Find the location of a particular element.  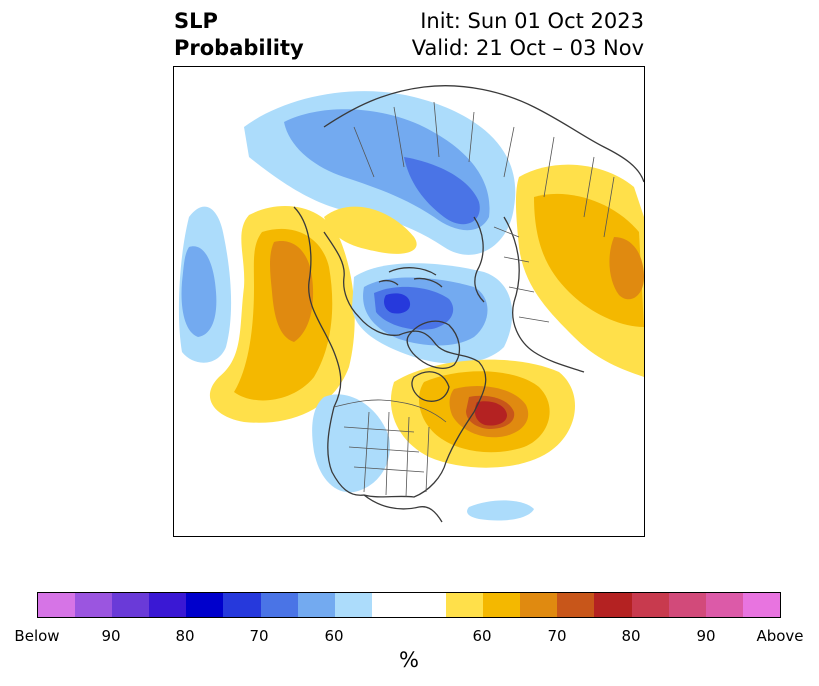

north-america-coastline is located at coordinates (390, 352).